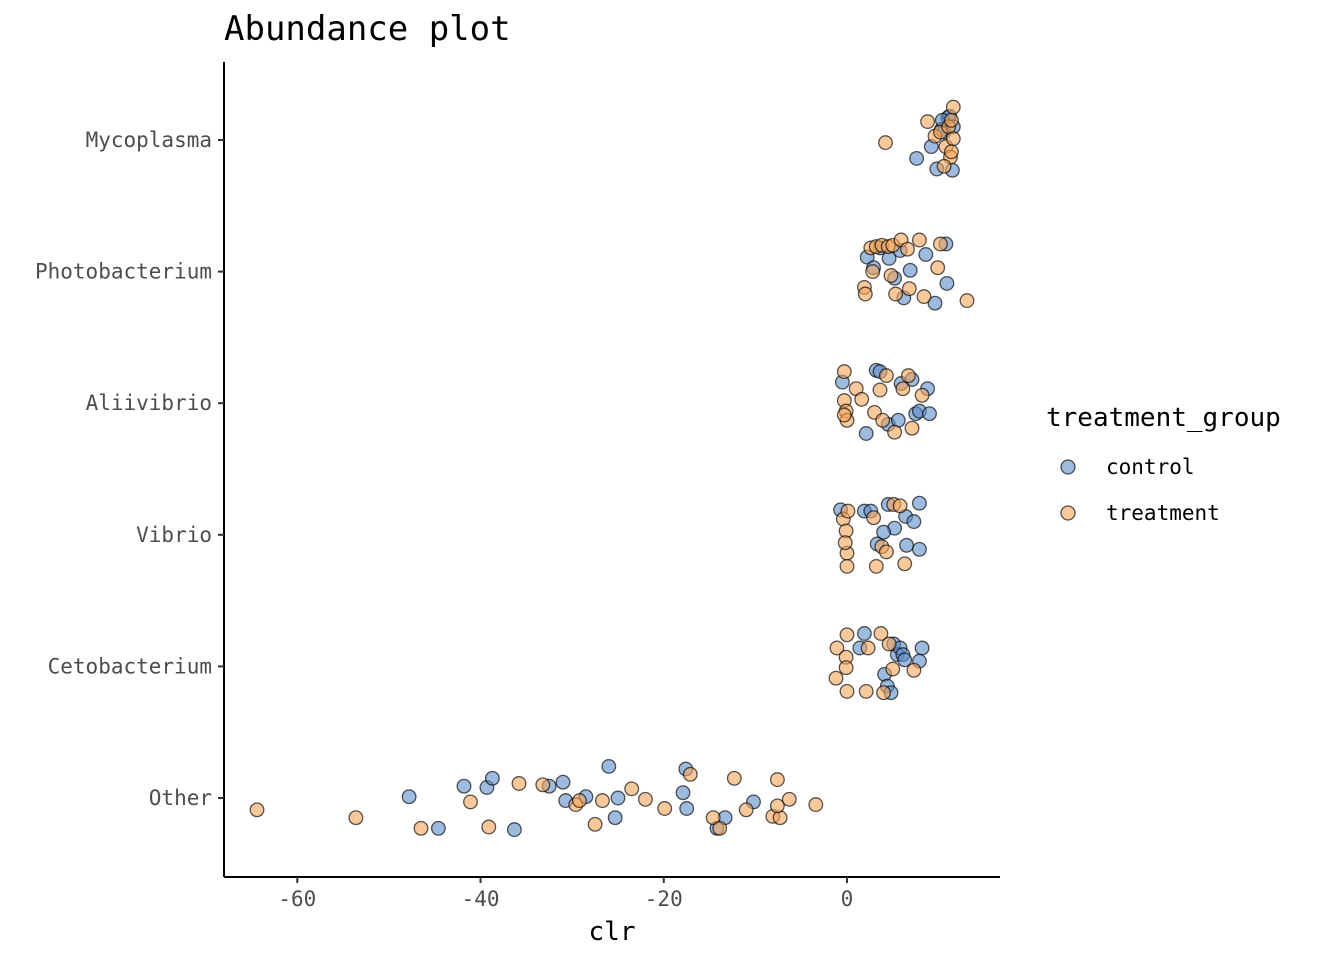 This screenshot has height=960, width=1344. Describe the element at coordinates (130, 666) in the screenshot. I see `y-tick-label: Cetobacterium` at that location.